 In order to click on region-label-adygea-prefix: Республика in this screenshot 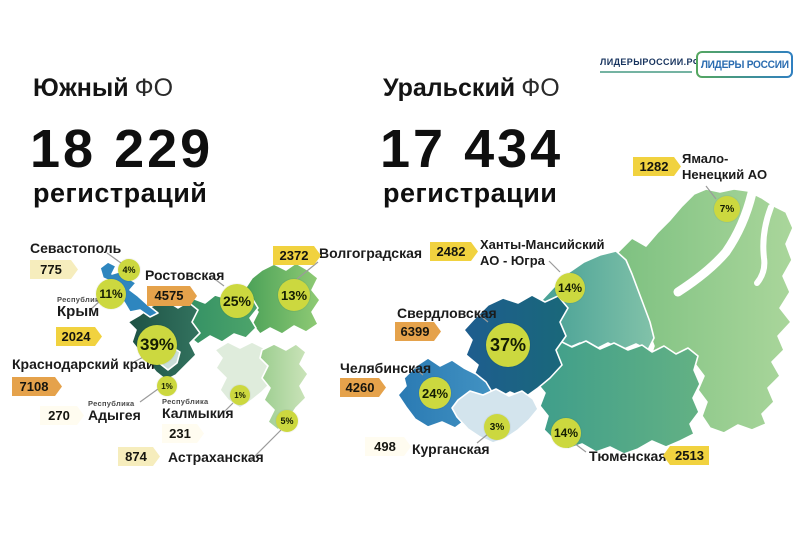, I will do `click(111, 403)`.